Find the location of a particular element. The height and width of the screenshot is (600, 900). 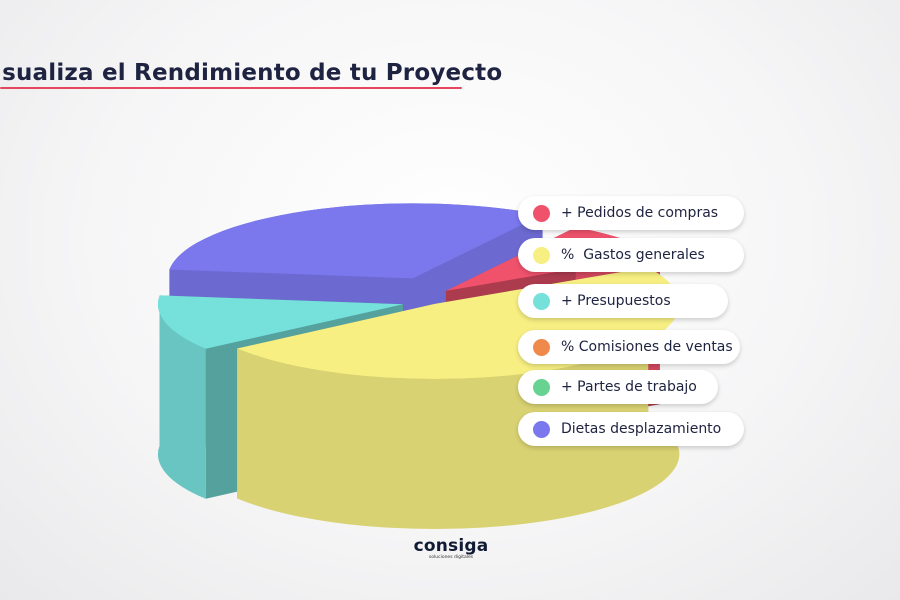

legend-item-gastos: % Gastos generales is located at coordinates (631, 255).